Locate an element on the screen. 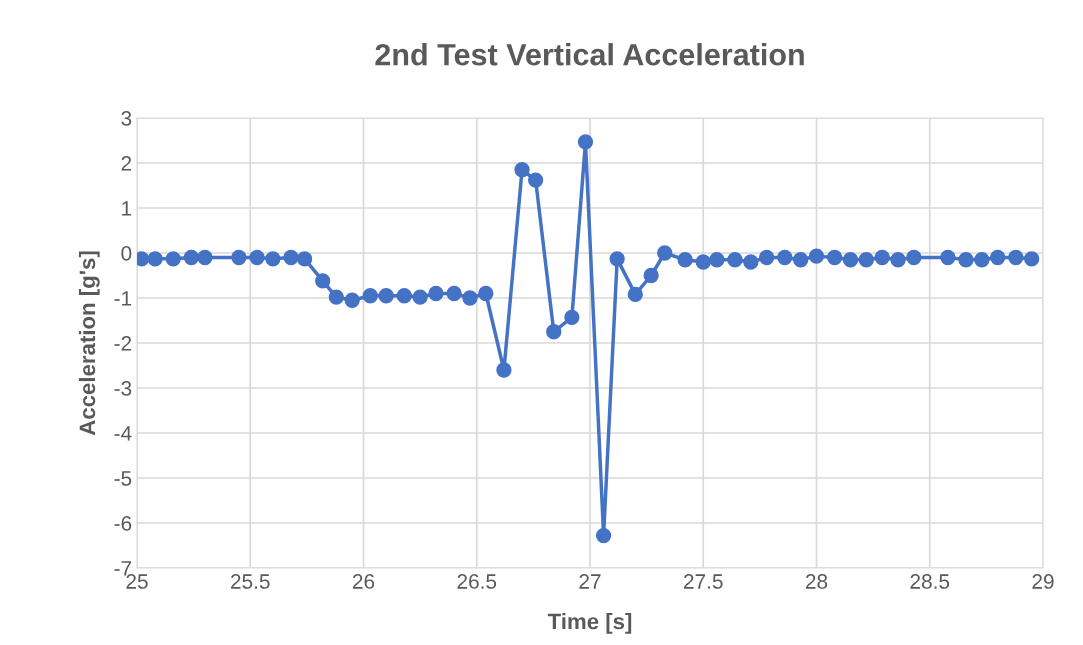  x-axis-title: Time [s] is located at coordinates (589, 623).